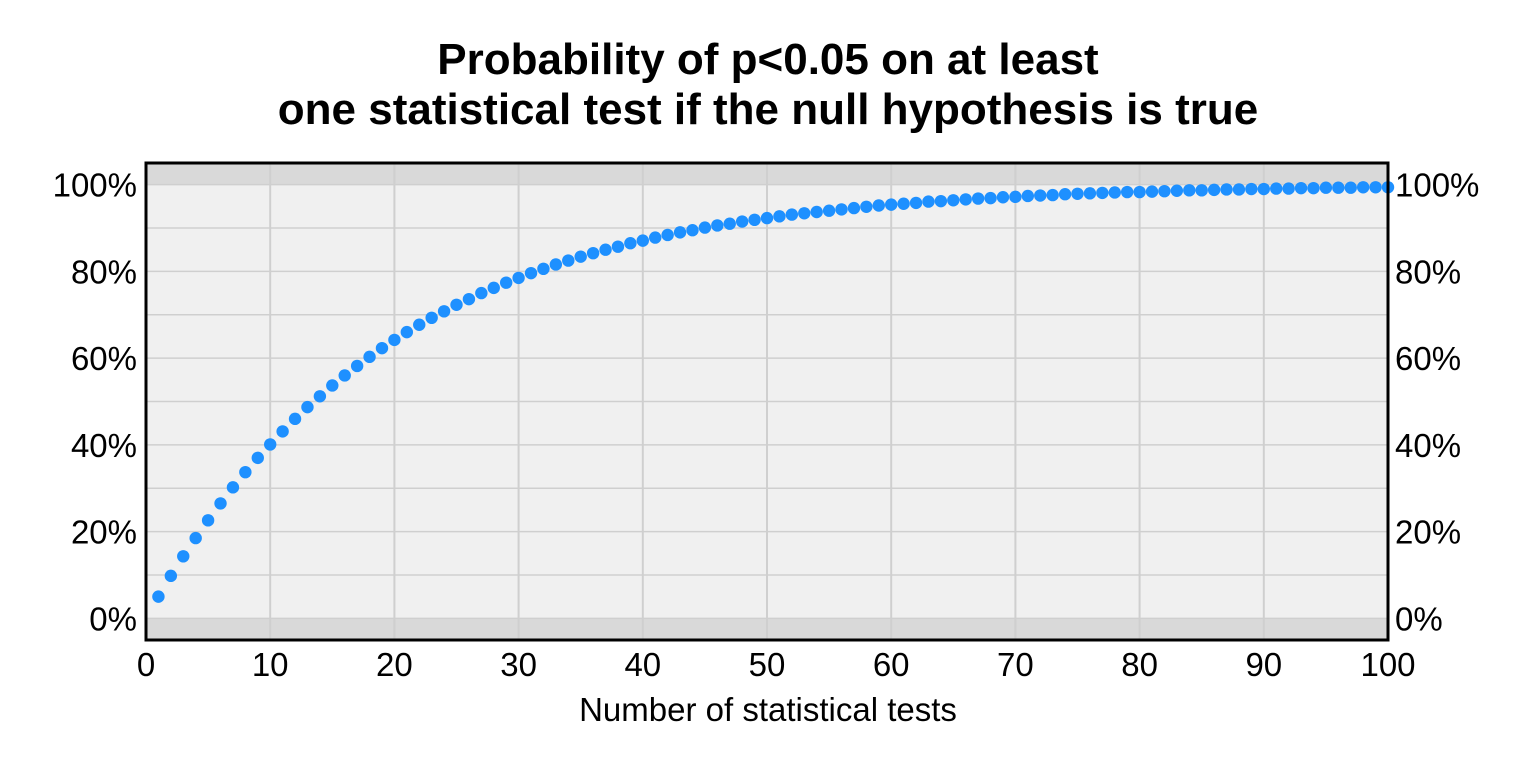  I want to click on chart-title: Probability of p<0.05 on at least, so click(768, 59).